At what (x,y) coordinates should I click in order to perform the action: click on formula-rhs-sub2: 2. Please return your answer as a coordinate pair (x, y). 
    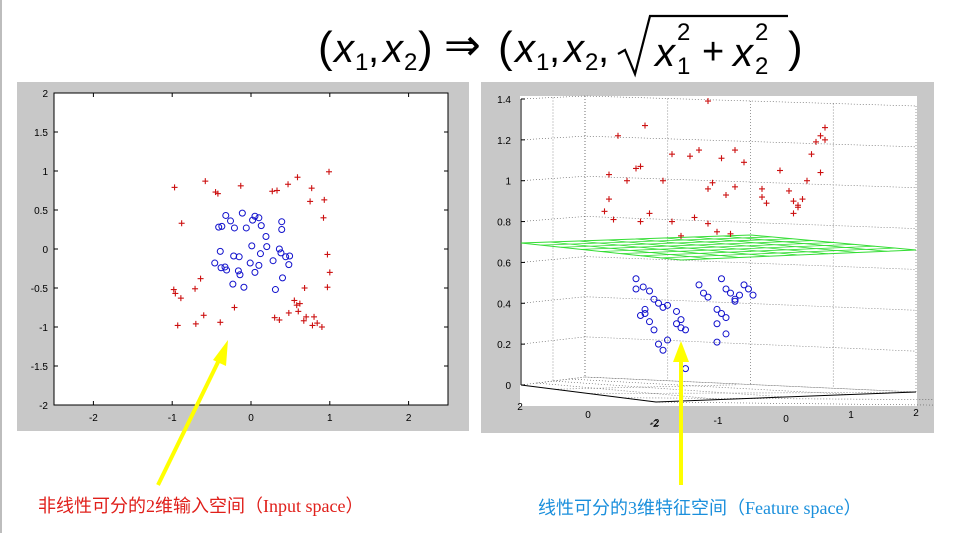
    Looking at the image, I should click on (591, 62).